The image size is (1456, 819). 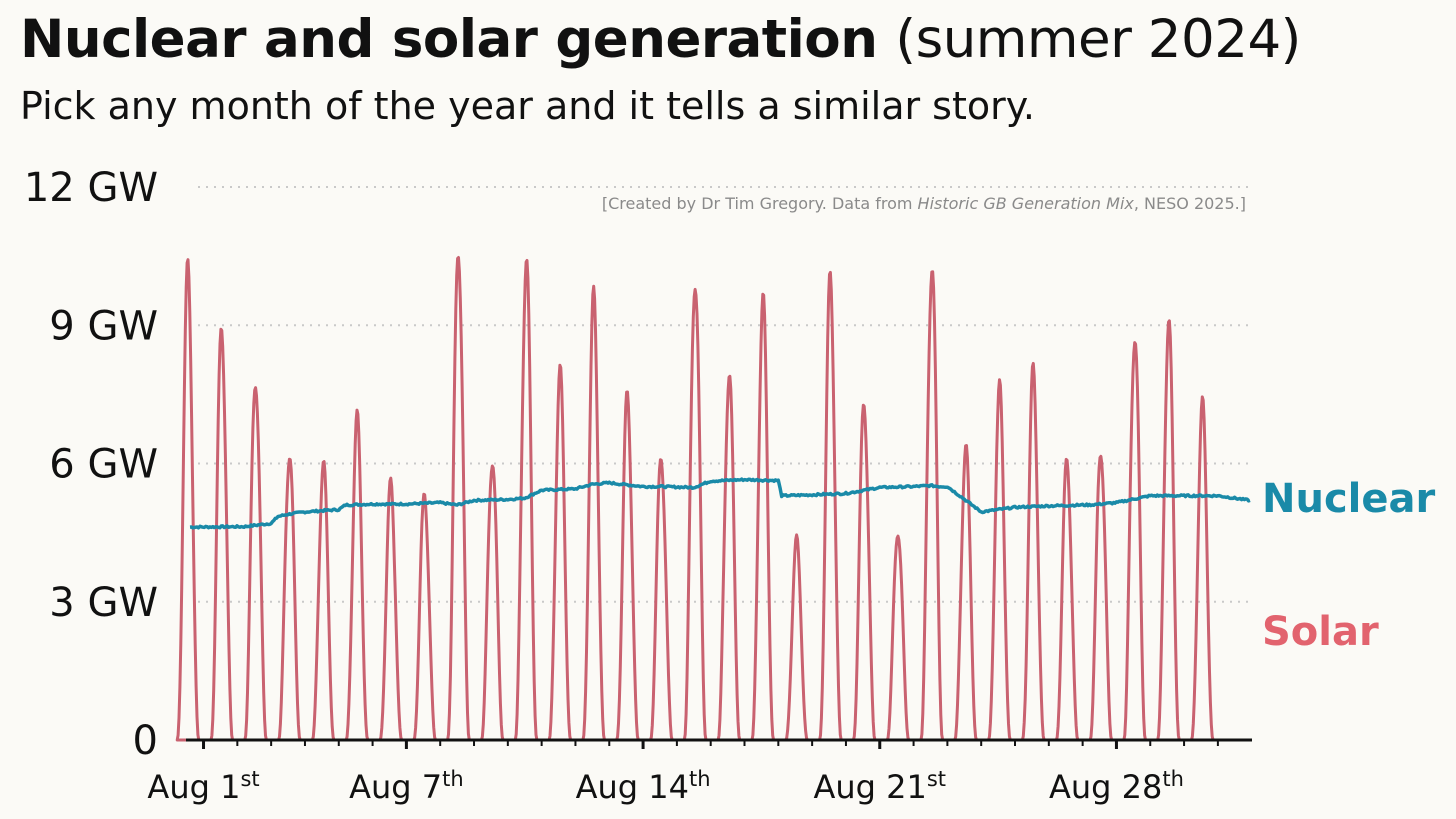 I want to click on nuclear-series-line, so click(x=720, y=503).